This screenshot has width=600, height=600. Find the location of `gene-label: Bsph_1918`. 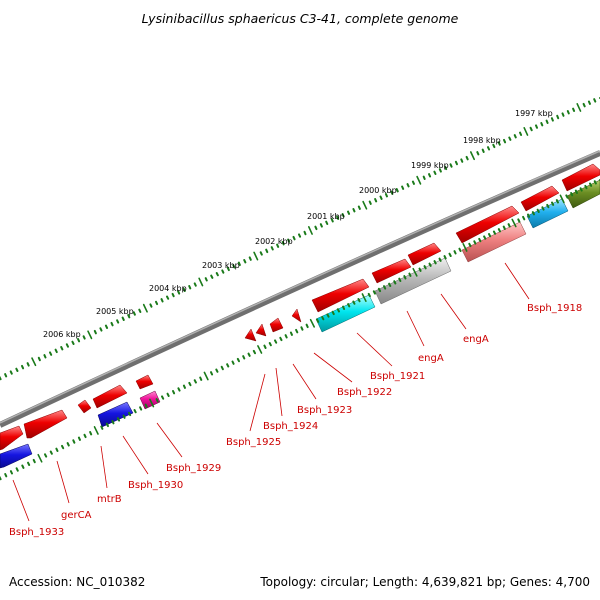

gene-label: Bsph_1918 is located at coordinates (554, 308).